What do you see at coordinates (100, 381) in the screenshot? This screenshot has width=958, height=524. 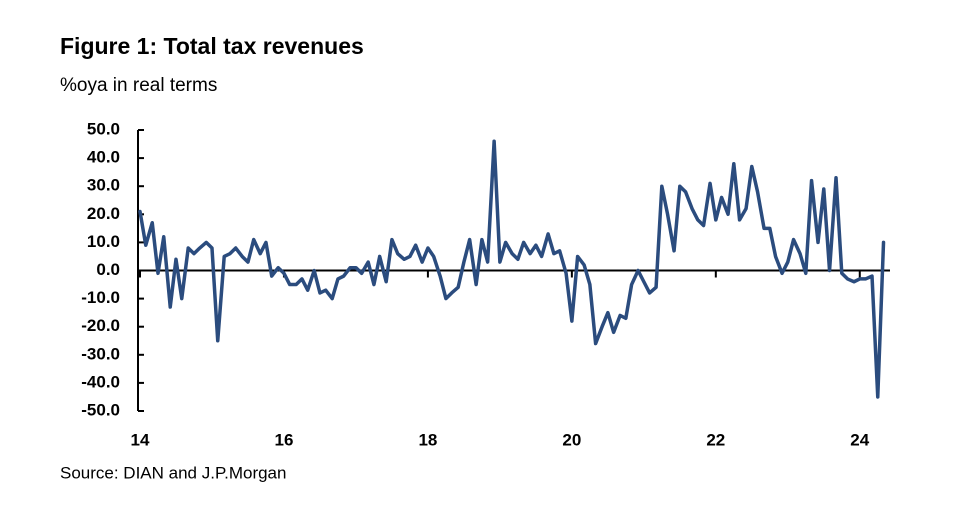 I see `y-tick-label: -40.0` at bounding box center [100, 381].